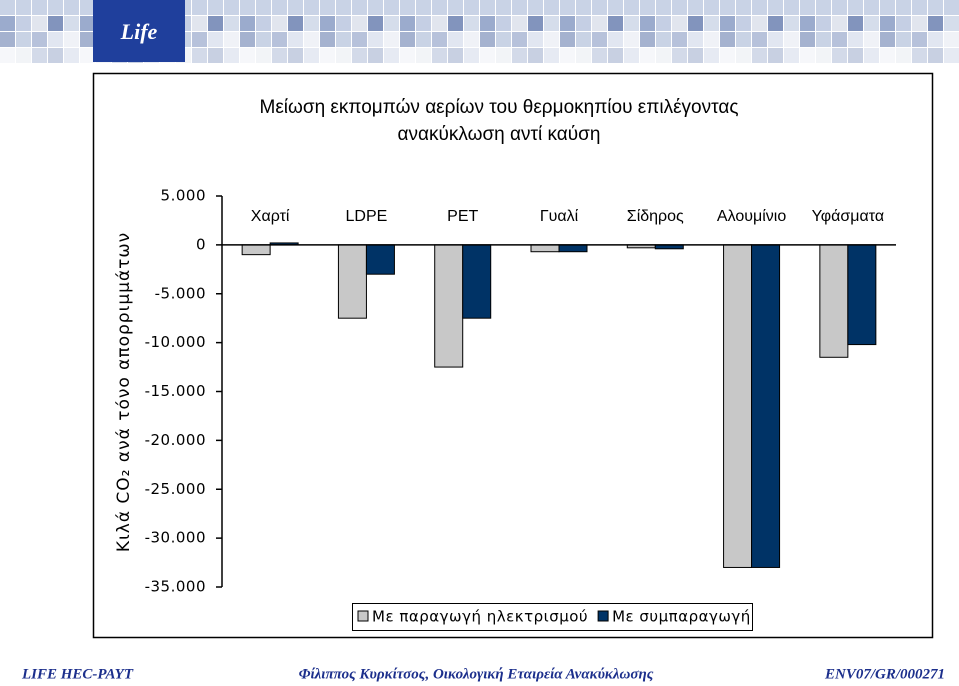 This screenshot has height=686, width=959. What do you see at coordinates (180, 293) in the screenshot?
I see `y-tick-label: -5.000` at bounding box center [180, 293].